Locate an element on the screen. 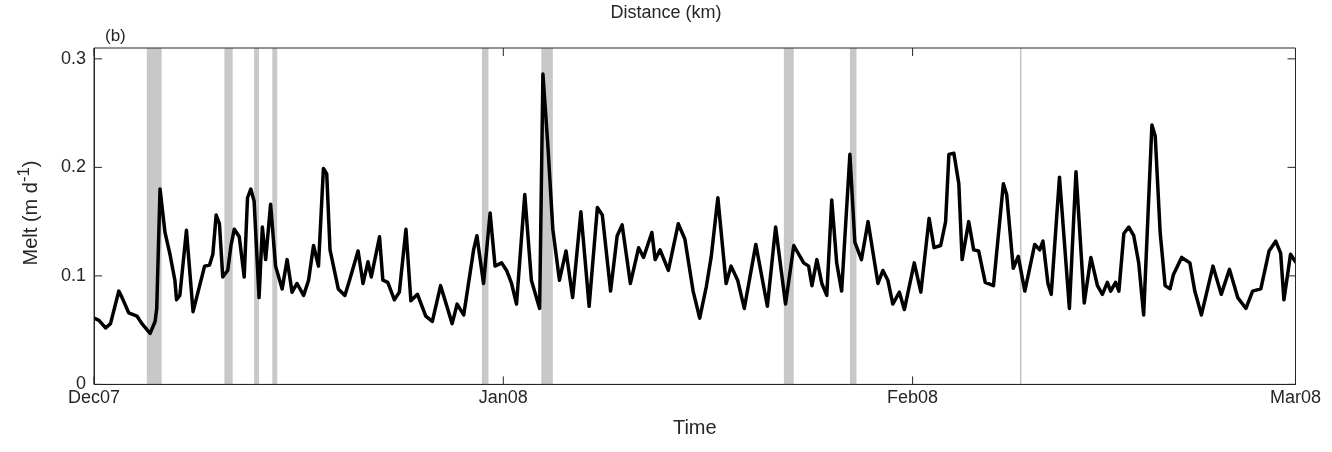  x-tick-label: Jan08 is located at coordinates (503, 397).